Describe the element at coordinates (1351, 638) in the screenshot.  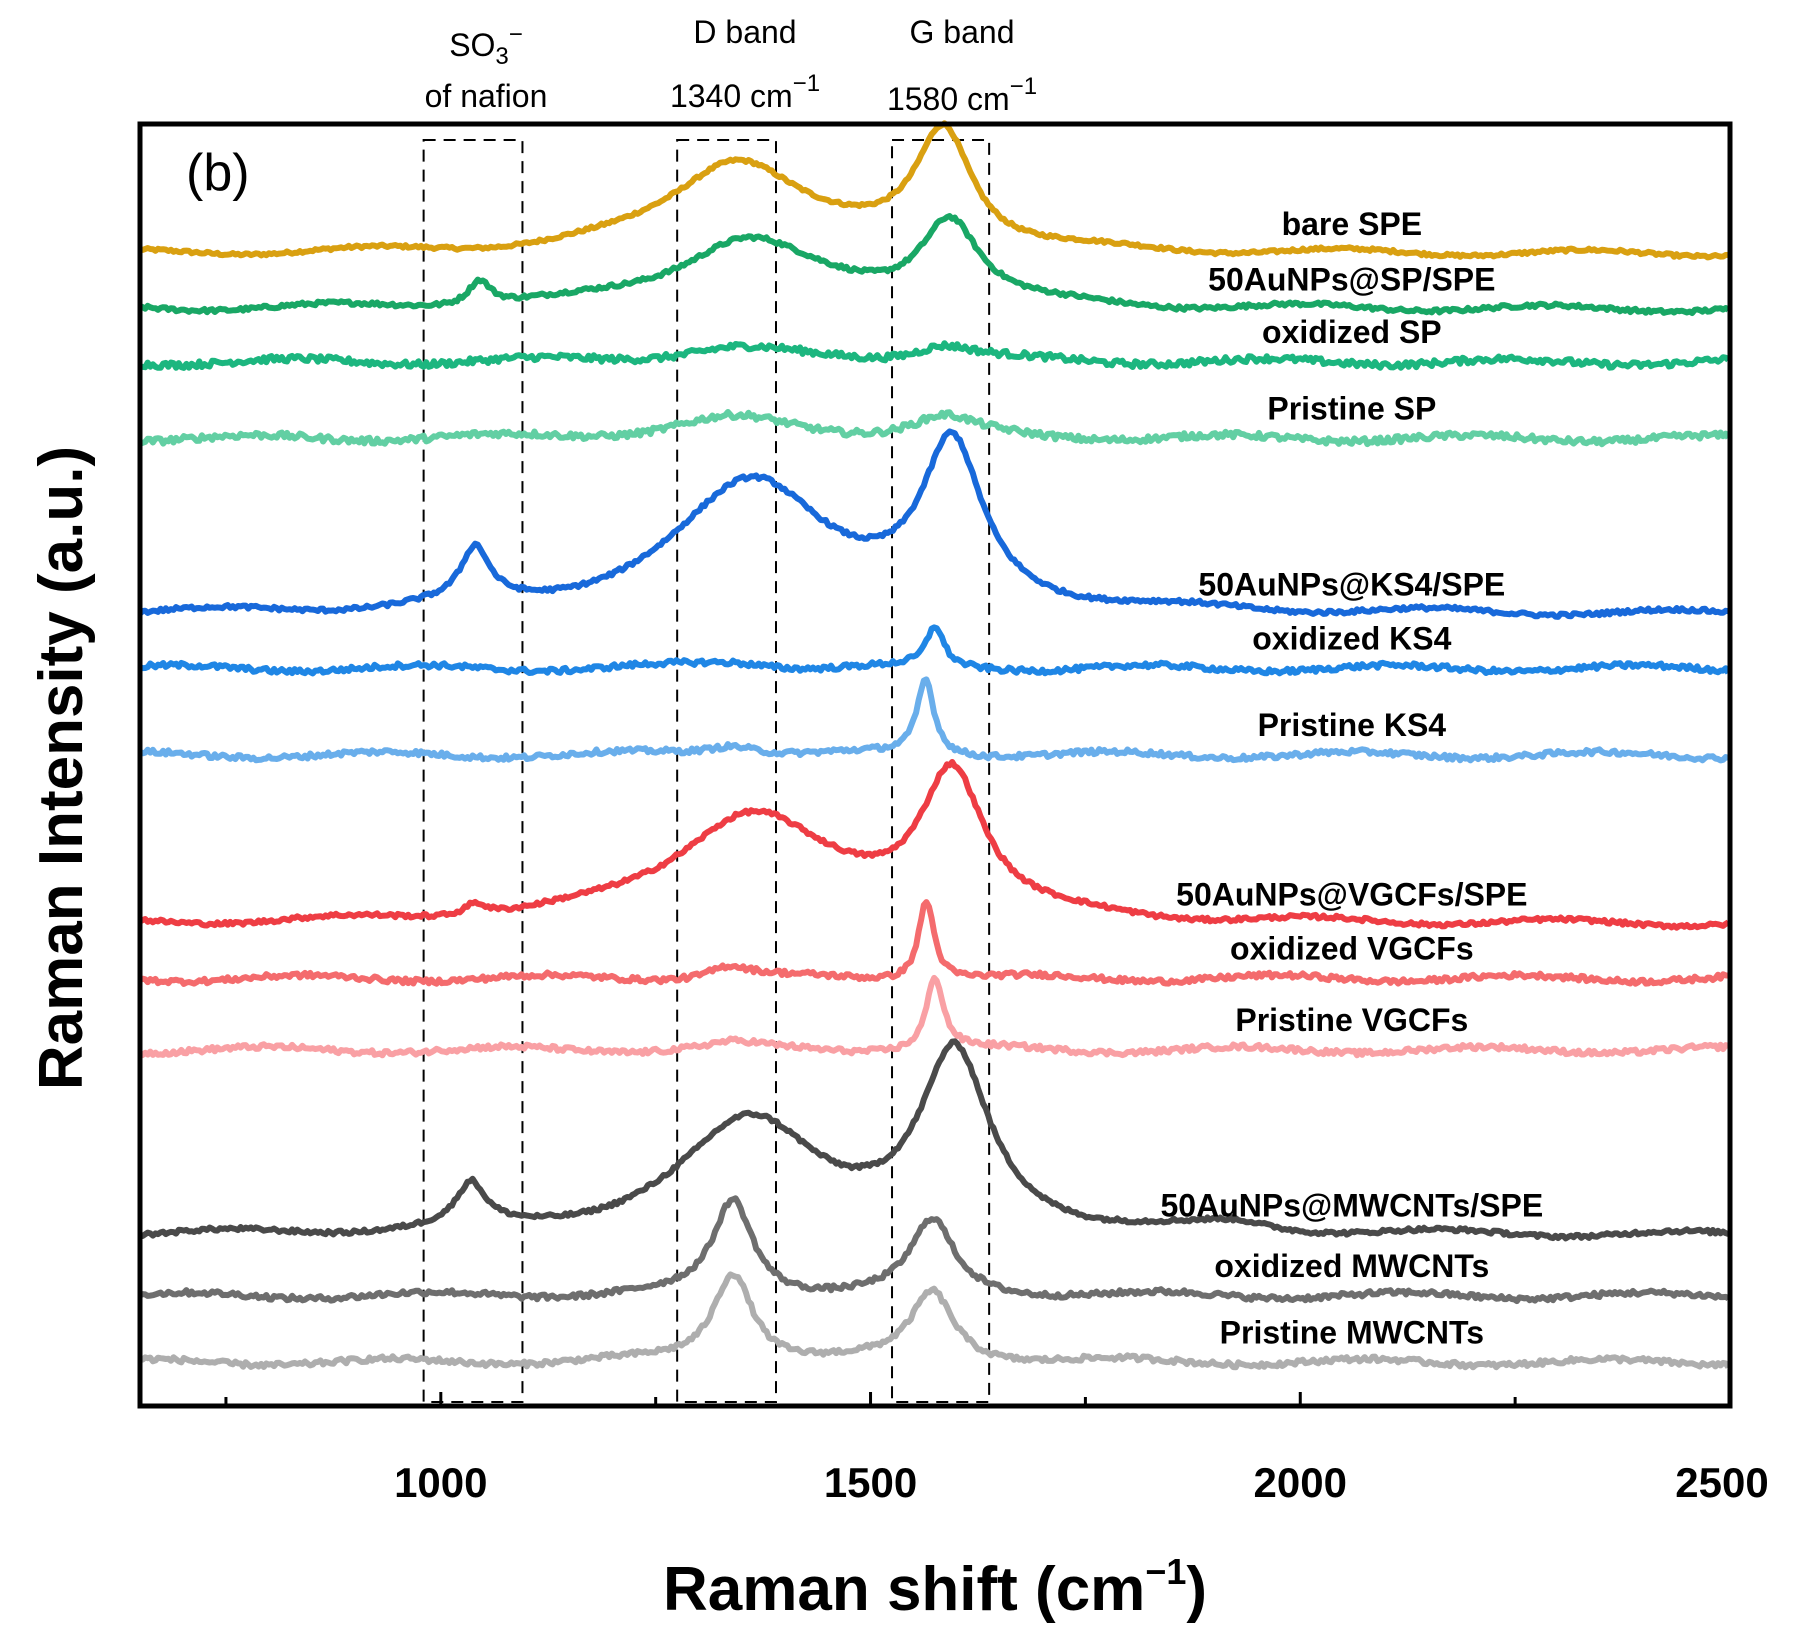
I see `series-label-5: oxidized KS4` at that location.